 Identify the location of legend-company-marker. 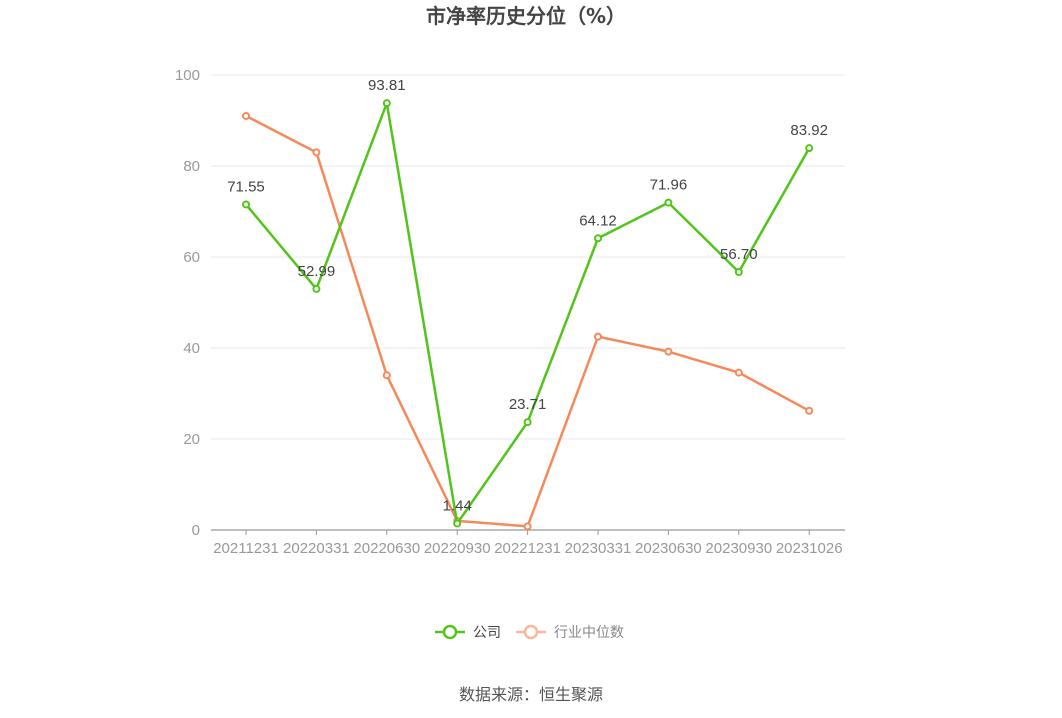
(450, 632).